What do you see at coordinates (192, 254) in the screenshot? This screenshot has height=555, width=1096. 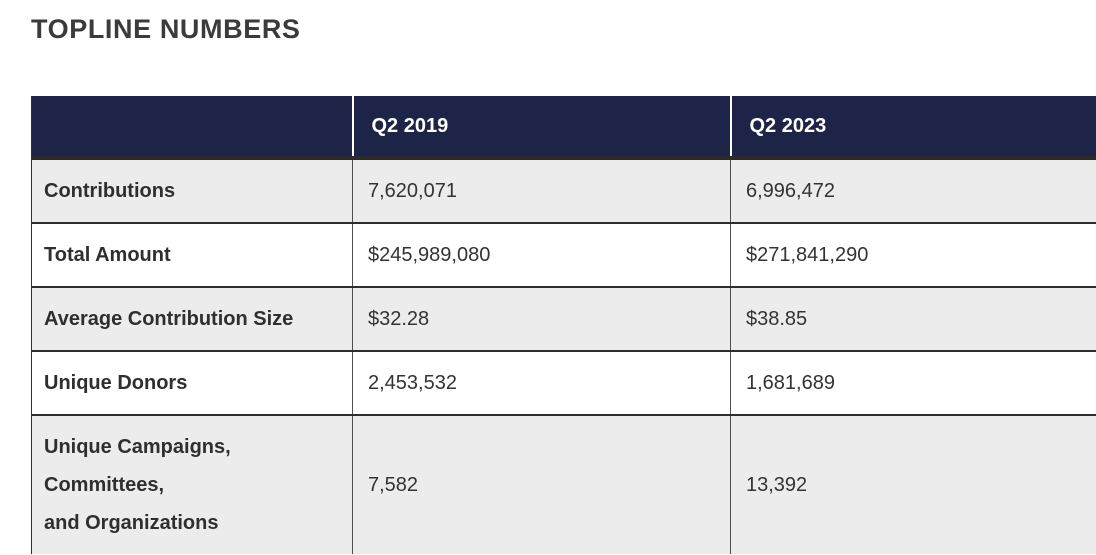 I see `row-label: Total Amount` at bounding box center [192, 254].